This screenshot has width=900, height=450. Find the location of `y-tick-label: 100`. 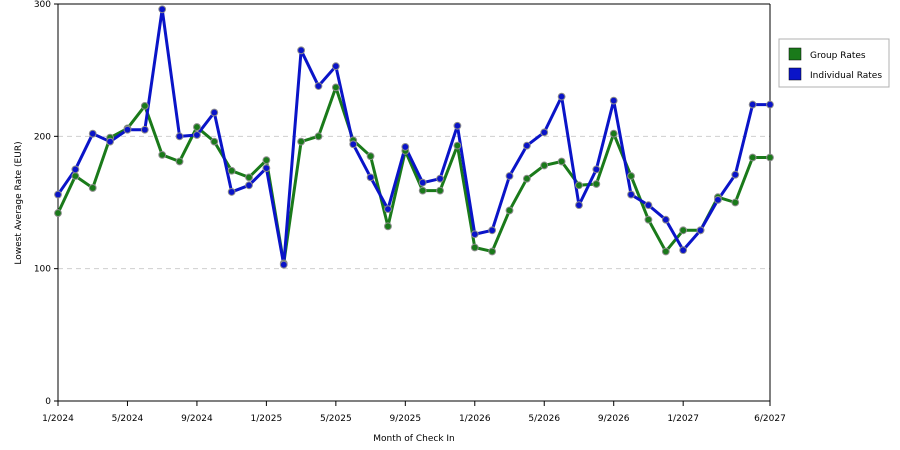

y-tick-label: 100 is located at coordinates (42, 270).